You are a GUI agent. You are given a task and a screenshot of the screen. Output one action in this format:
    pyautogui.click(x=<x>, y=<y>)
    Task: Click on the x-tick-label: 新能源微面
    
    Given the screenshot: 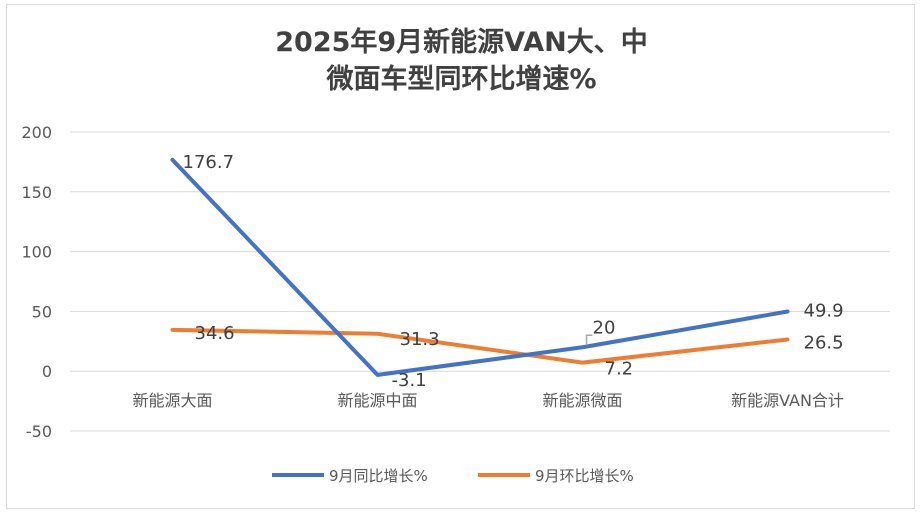 What is the action you would take?
    pyautogui.click(x=582, y=400)
    